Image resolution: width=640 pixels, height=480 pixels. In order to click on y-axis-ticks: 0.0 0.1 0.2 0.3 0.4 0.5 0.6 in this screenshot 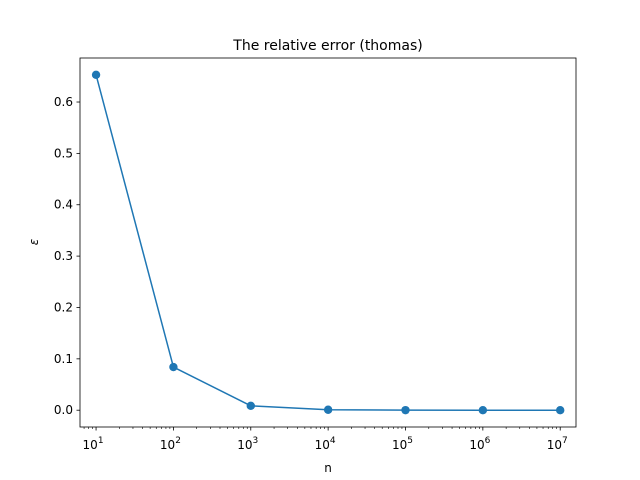, I will do `click(67, 256)`.